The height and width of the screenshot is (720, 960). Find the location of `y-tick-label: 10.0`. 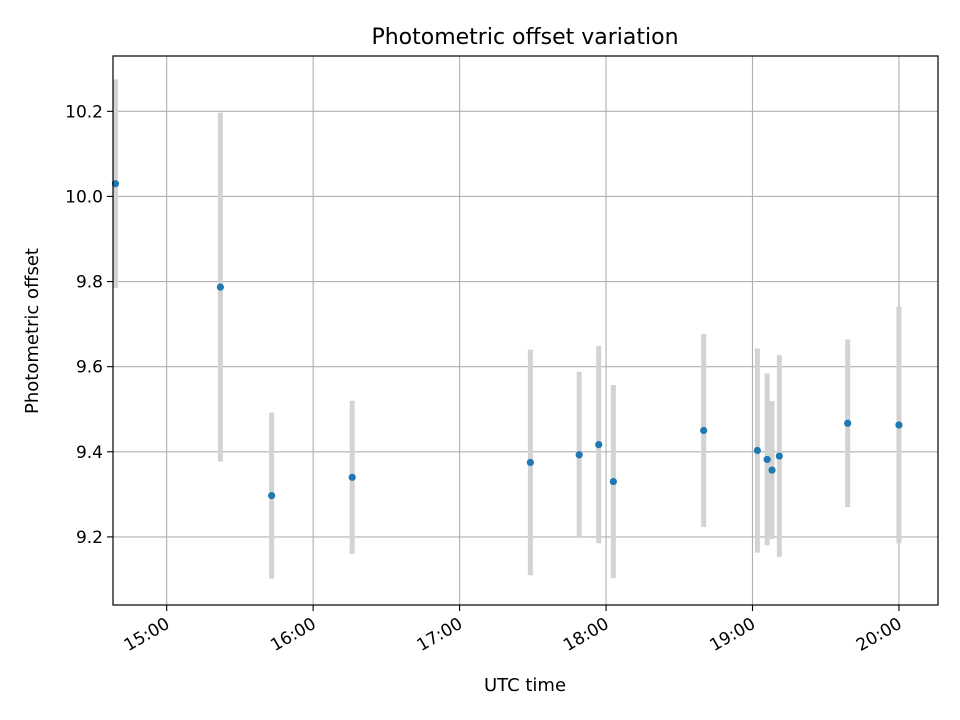

y-tick-label: 10.0 is located at coordinates (84, 197).